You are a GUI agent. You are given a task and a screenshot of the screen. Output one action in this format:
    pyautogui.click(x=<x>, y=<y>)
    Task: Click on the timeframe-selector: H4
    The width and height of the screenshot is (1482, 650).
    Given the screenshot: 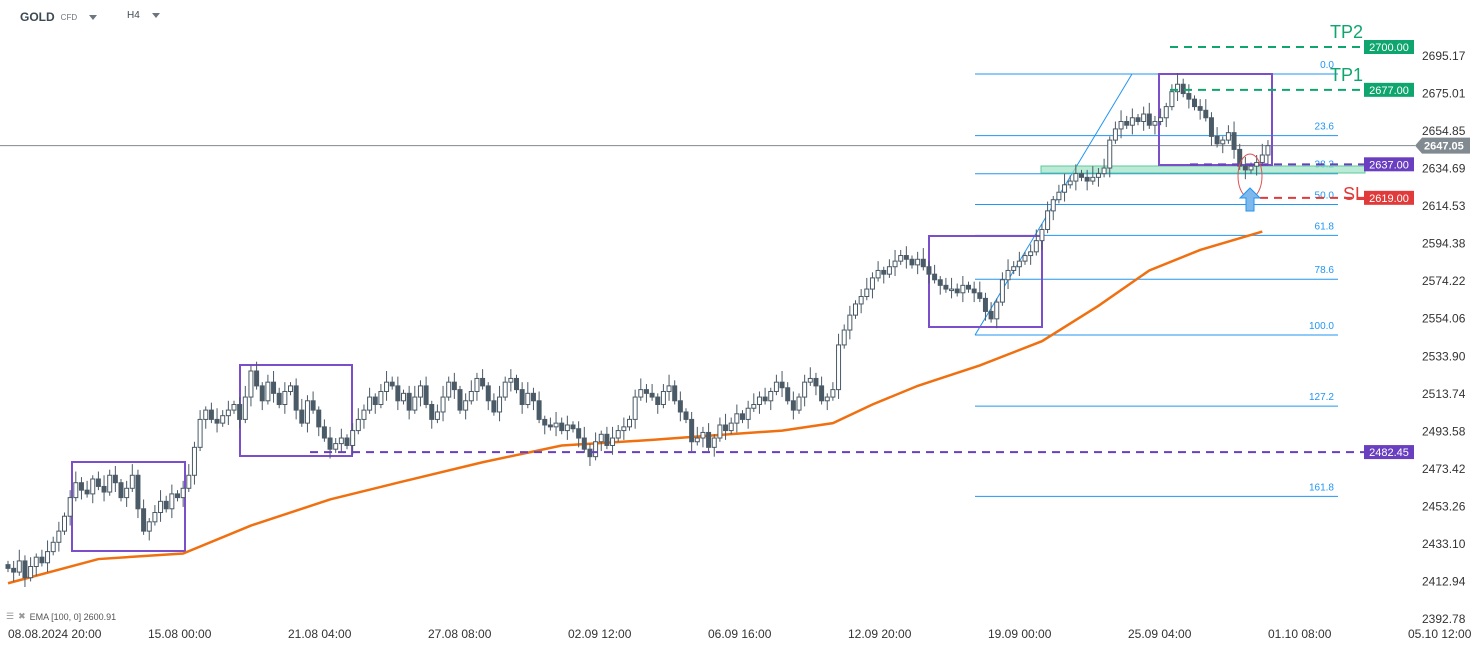 What is the action you would take?
    pyautogui.click(x=143, y=15)
    